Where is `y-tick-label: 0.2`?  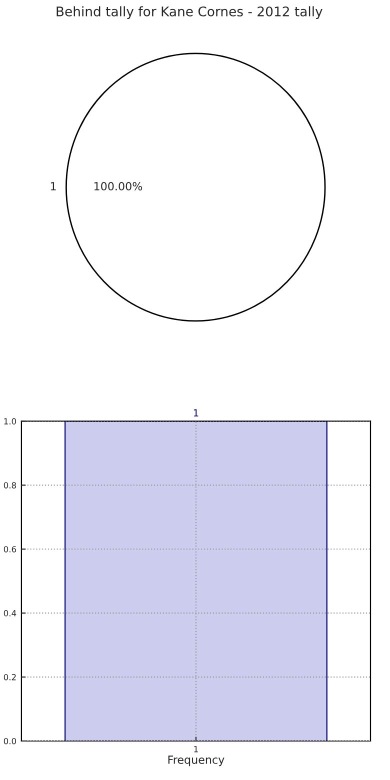
y-tick-label: 0.2 is located at coordinates (10, 677).